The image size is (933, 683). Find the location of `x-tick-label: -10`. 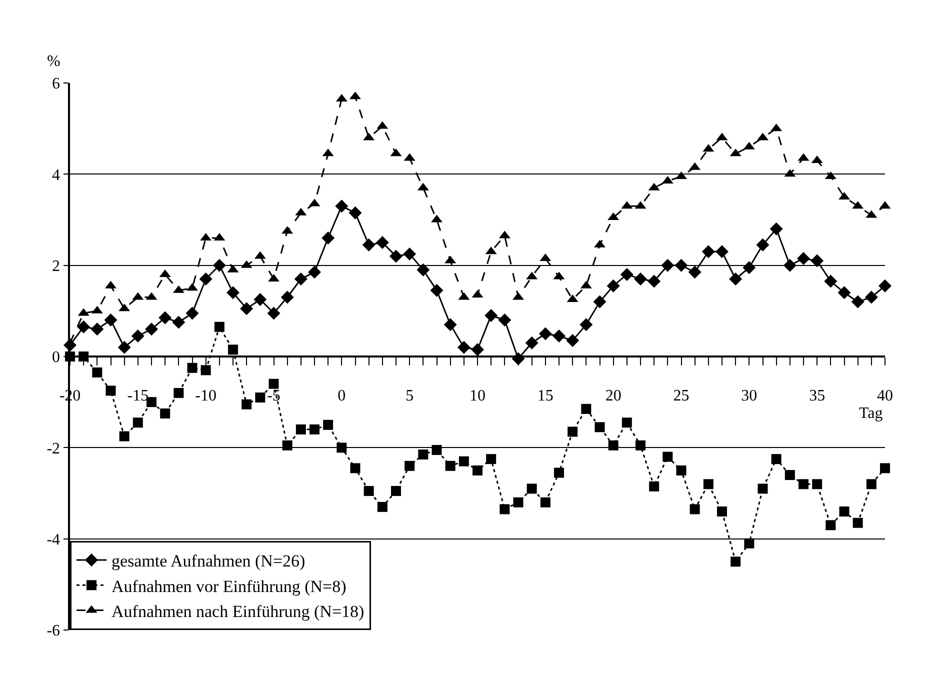

x-tick-label: -10 is located at coordinates (205, 395).